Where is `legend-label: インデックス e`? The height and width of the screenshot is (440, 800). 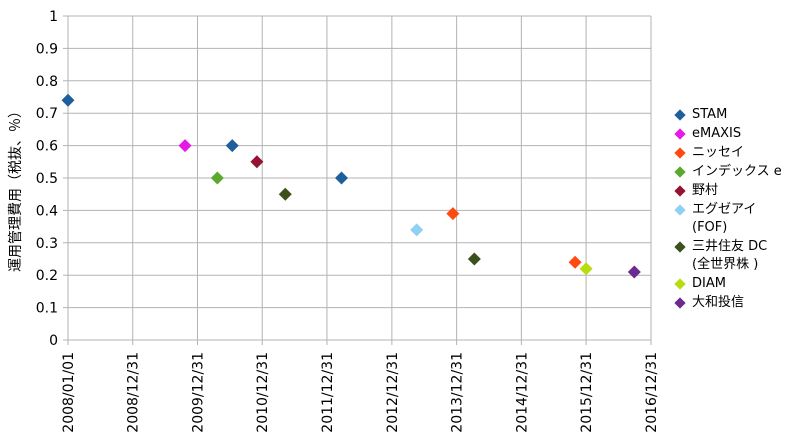
legend-label: インデックス e is located at coordinates (737, 171).